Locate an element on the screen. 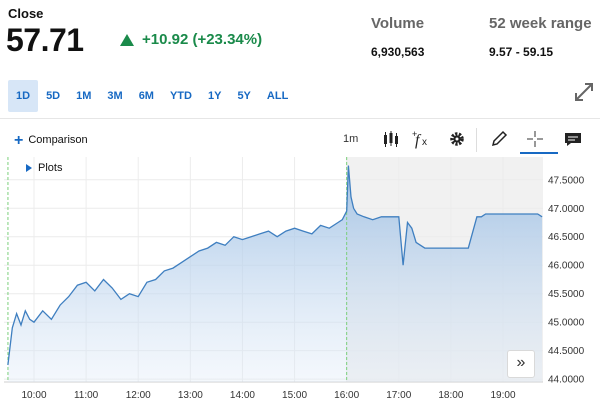 The height and width of the screenshot is (403, 600). range-button-6m: 6M is located at coordinates (146, 96).